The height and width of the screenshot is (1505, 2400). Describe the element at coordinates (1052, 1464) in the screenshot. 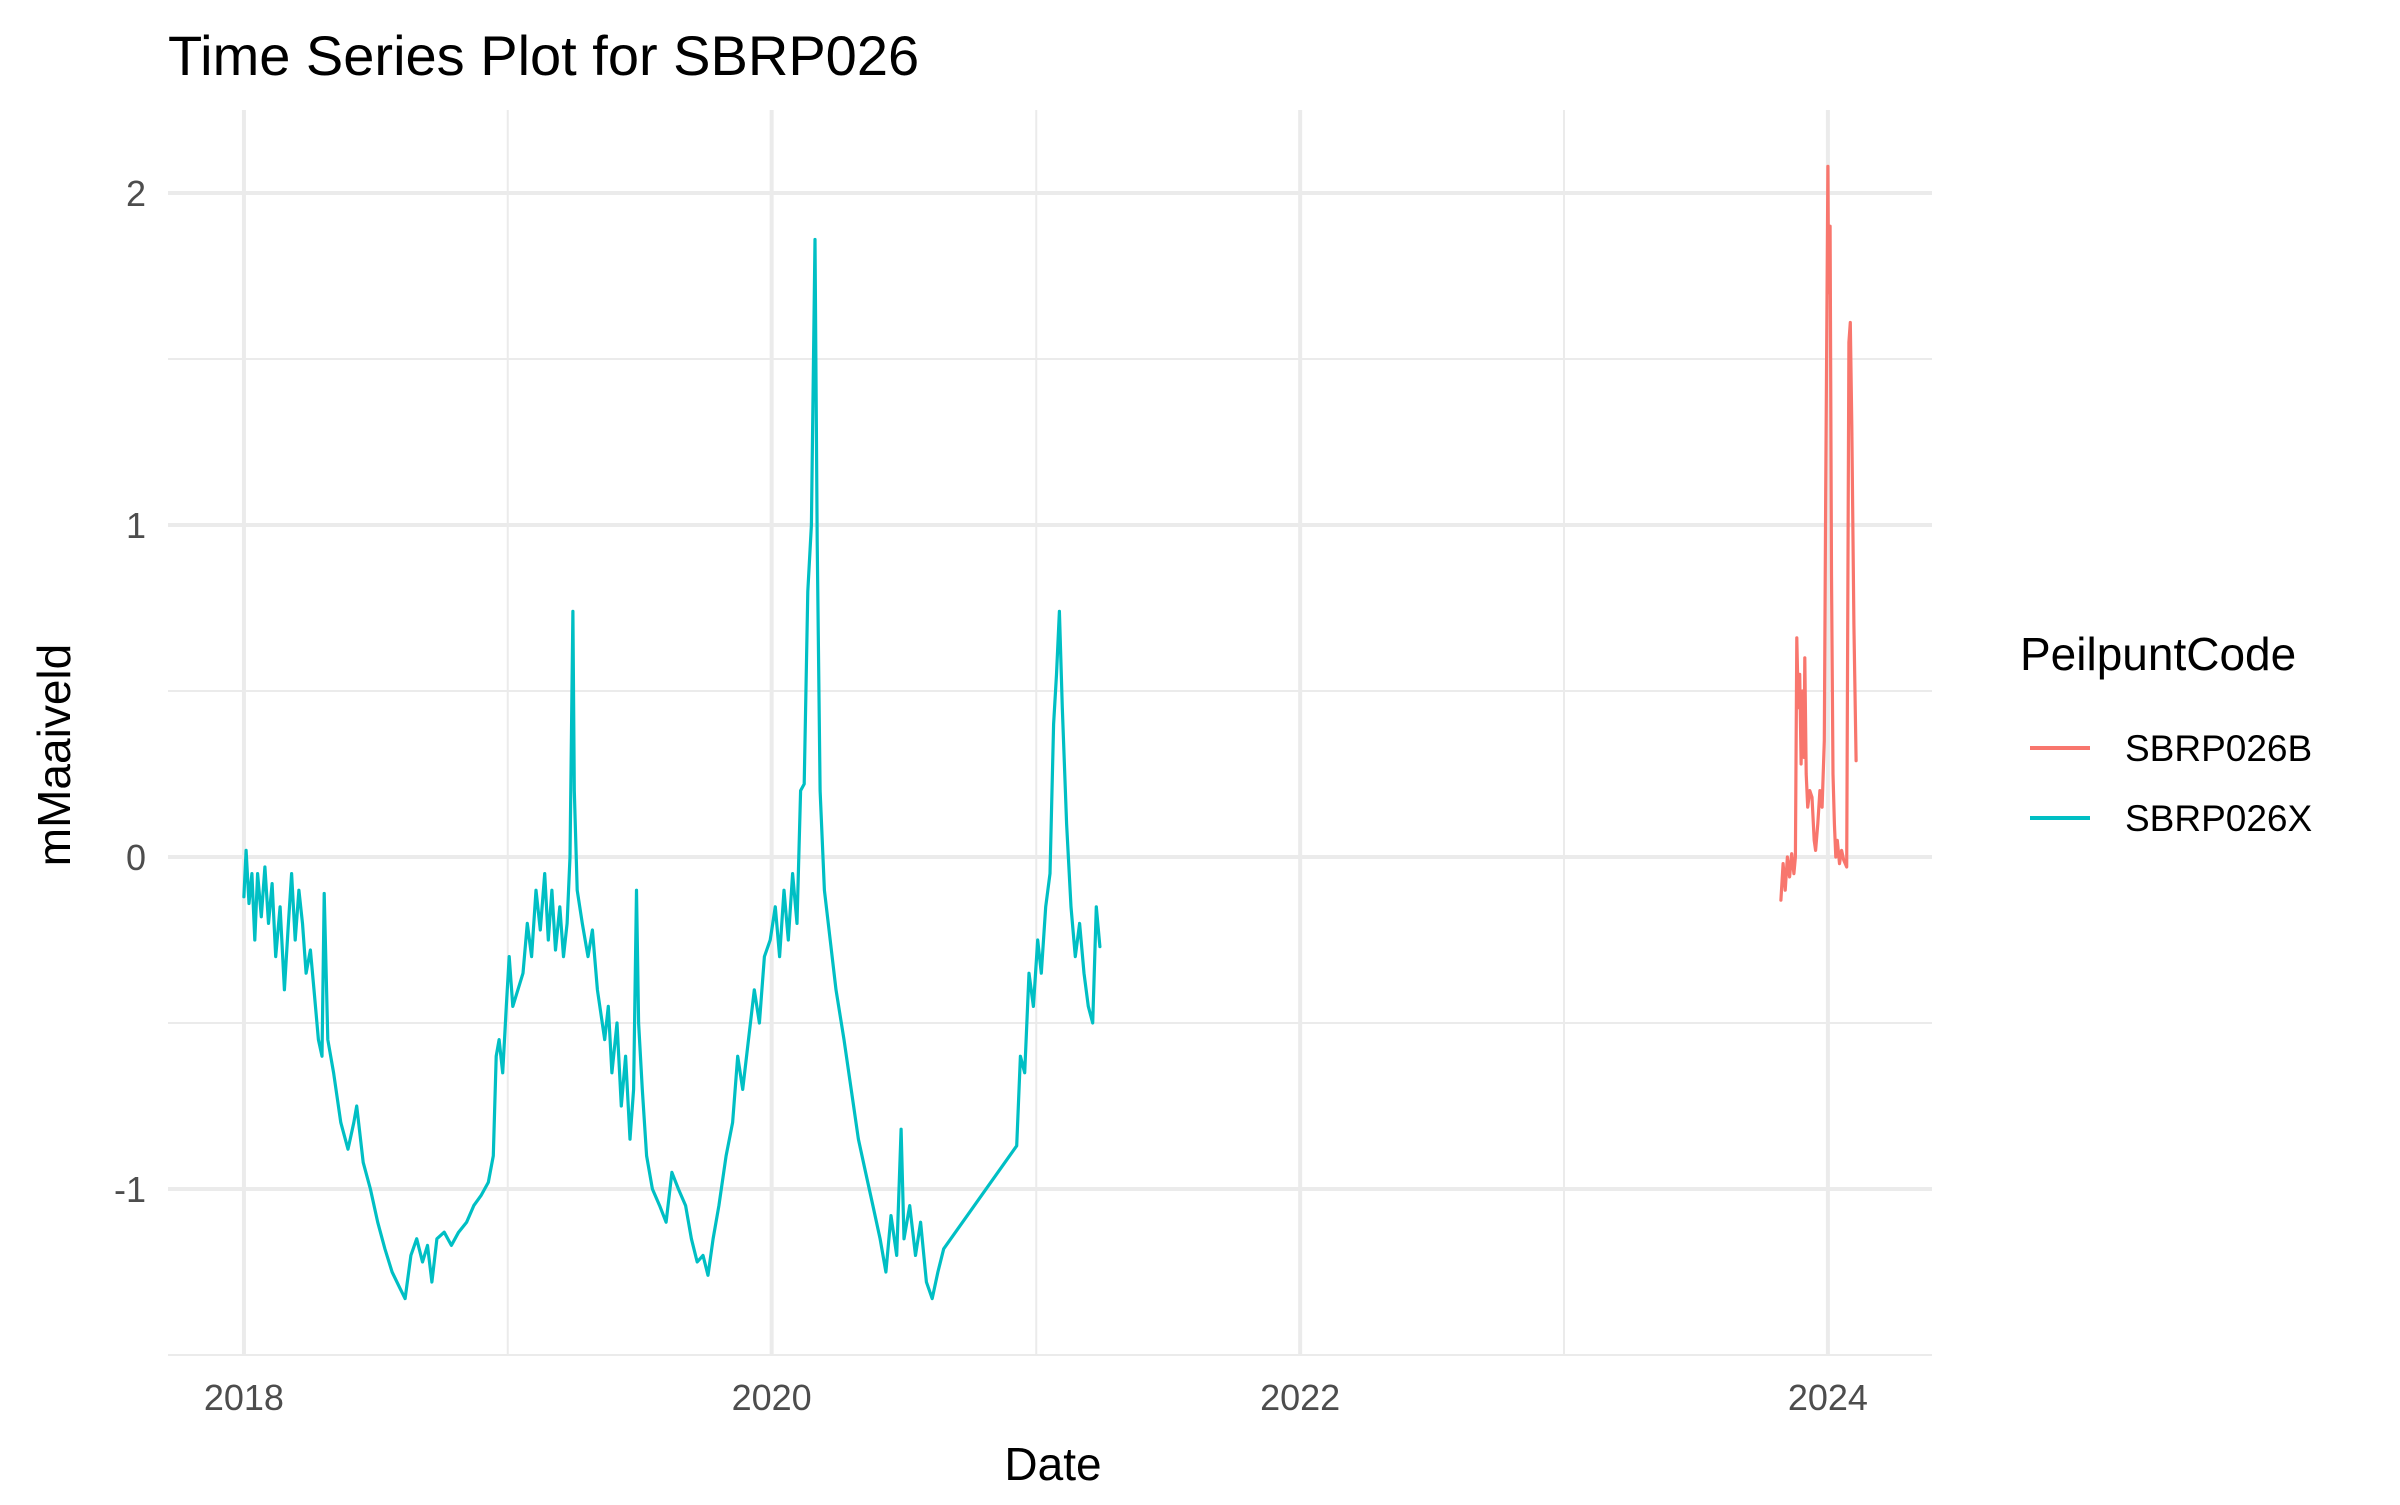

I see `x-axis-label: Date` at that location.